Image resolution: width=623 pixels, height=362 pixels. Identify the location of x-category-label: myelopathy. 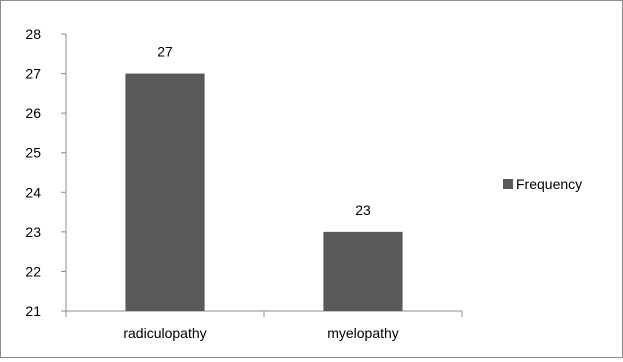
(363, 333).